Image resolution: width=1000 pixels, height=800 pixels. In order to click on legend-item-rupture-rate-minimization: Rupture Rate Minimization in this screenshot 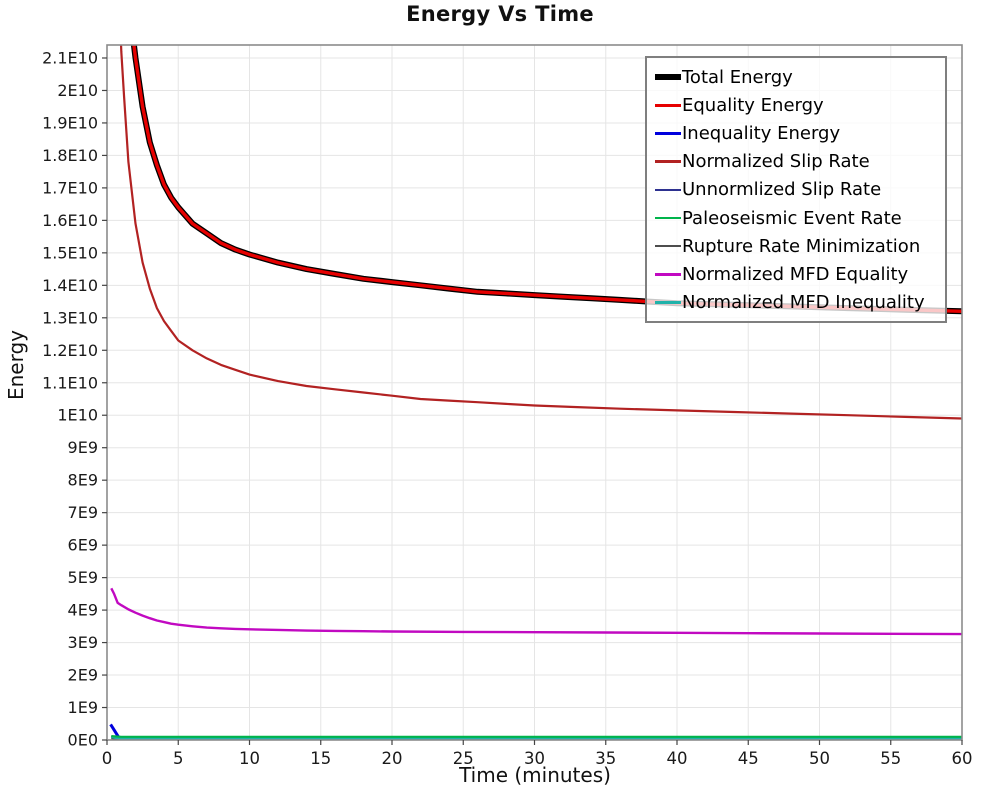, I will do `click(797, 246)`.